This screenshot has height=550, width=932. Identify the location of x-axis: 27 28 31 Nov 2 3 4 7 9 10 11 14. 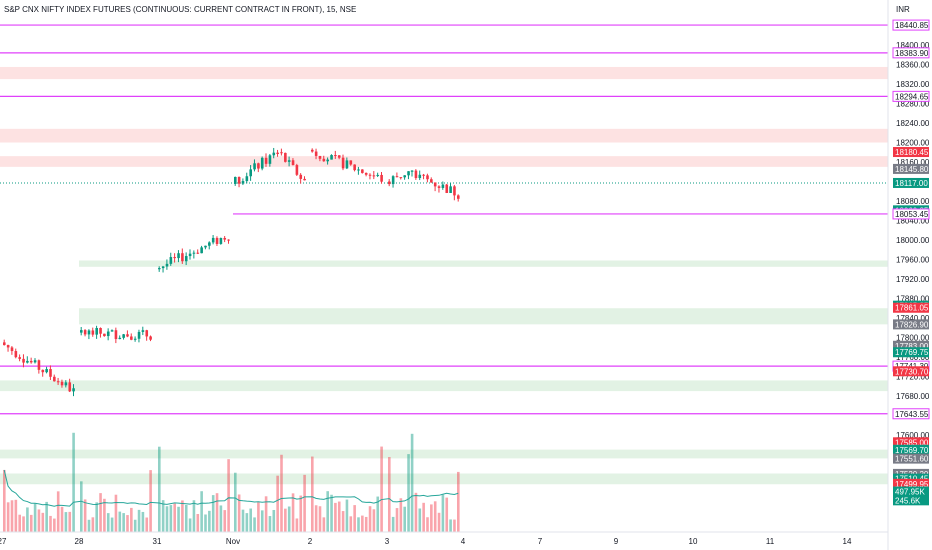
(444, 538).